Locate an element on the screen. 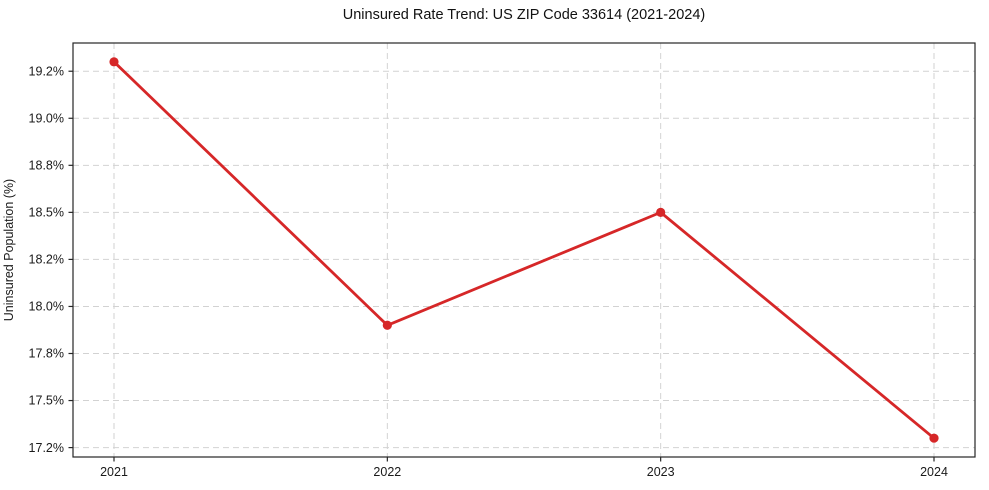  y-tick-label: 17.2% is located at coordinates (46, 448).